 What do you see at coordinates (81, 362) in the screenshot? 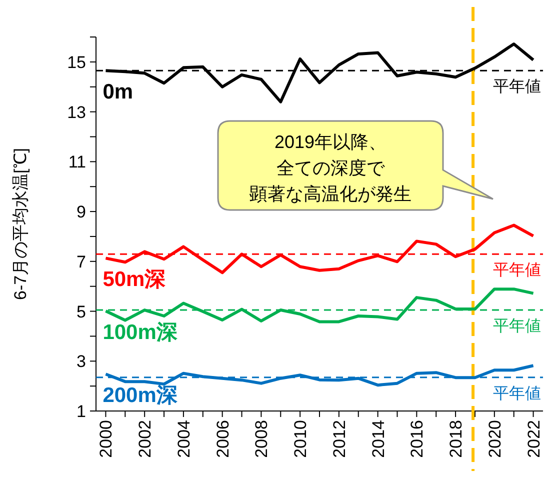
I see `y-tick-label: 3` at bounding box center [81, 362].